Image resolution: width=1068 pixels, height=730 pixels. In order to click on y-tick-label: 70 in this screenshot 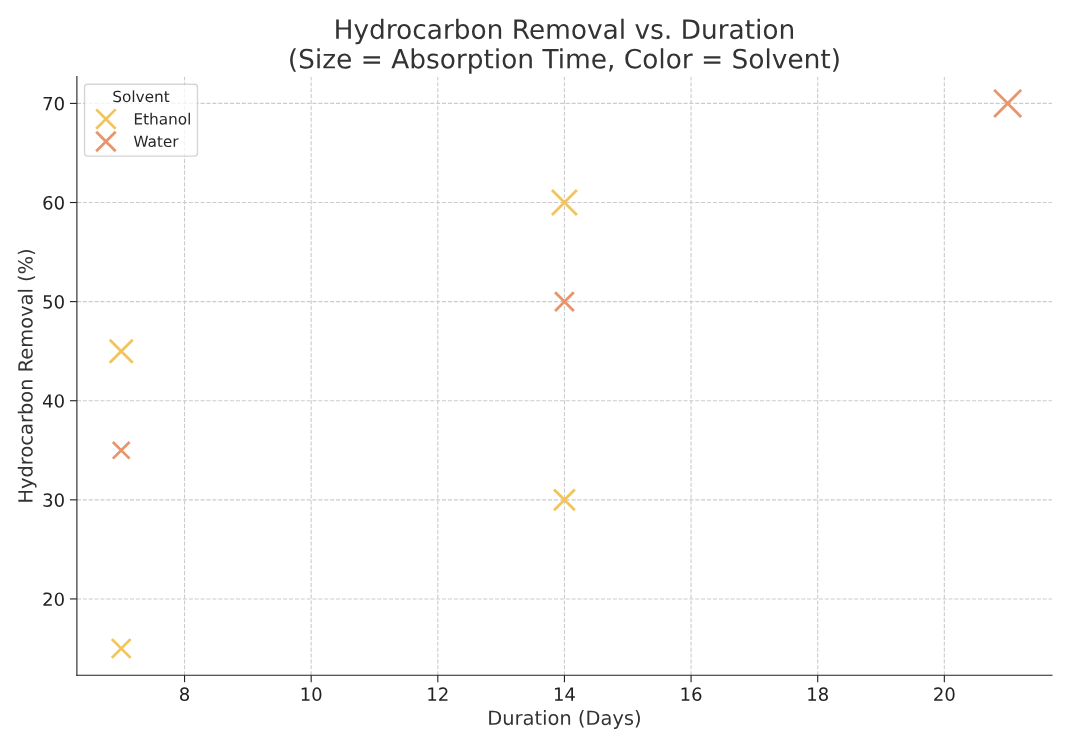, I will do `click(53, 103)`.